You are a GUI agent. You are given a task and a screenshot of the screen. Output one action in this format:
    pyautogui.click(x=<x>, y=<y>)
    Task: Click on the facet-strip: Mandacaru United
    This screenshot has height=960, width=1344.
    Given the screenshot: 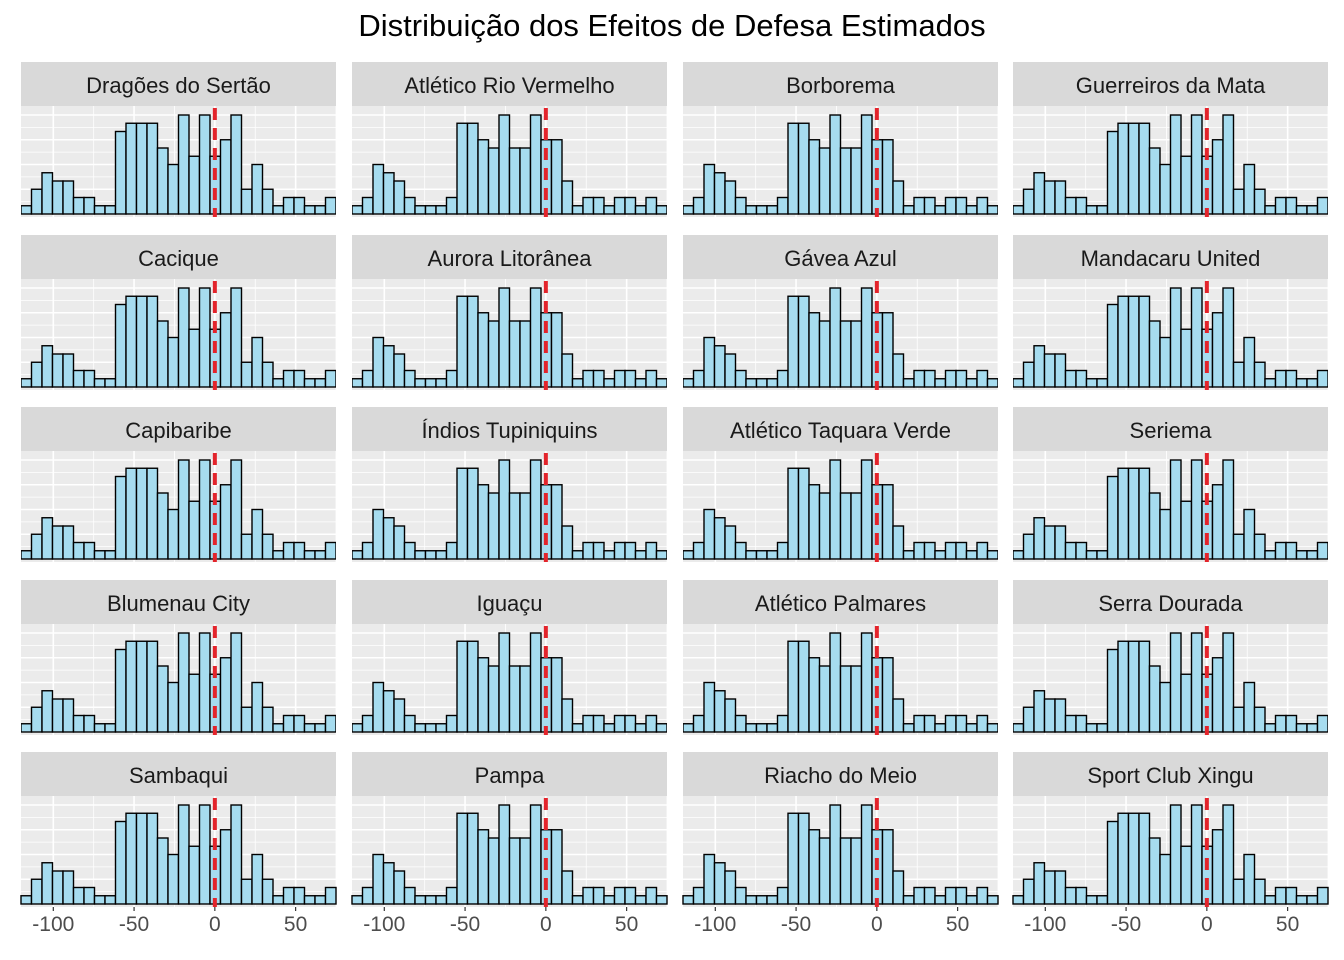 What is the action you would take?
    pyautogui.click(x=1170, y=257)
    